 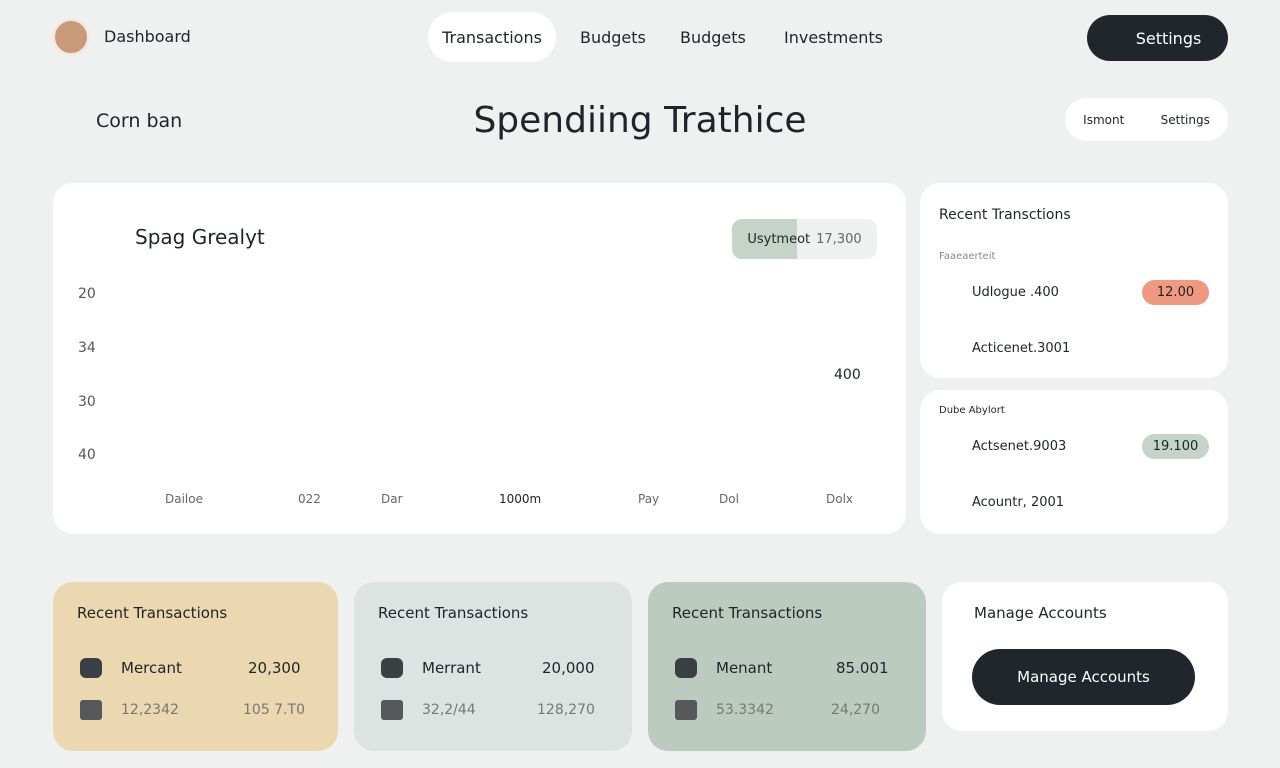 I want to click on x-label: Dol, so click(x=729, y=499).